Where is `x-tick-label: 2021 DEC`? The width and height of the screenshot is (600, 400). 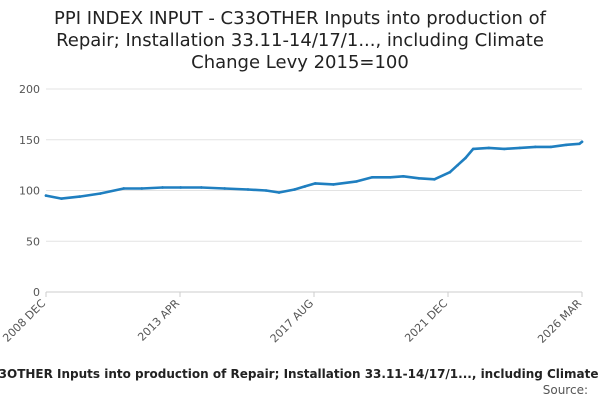 x-tick-label: 2021 DEC is located at coordinates (426, 321).